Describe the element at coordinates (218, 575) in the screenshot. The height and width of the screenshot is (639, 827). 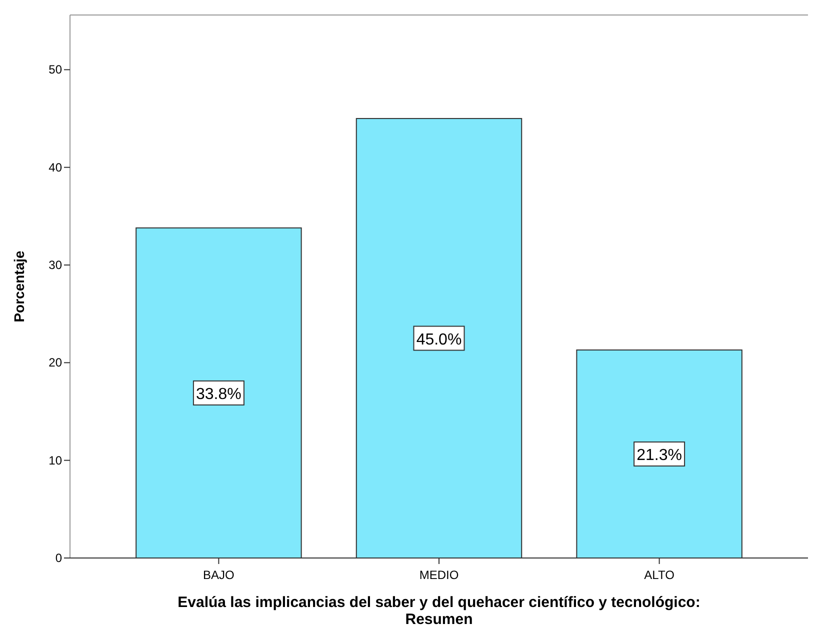
I see `x-tick-label: BAJO` at that location.